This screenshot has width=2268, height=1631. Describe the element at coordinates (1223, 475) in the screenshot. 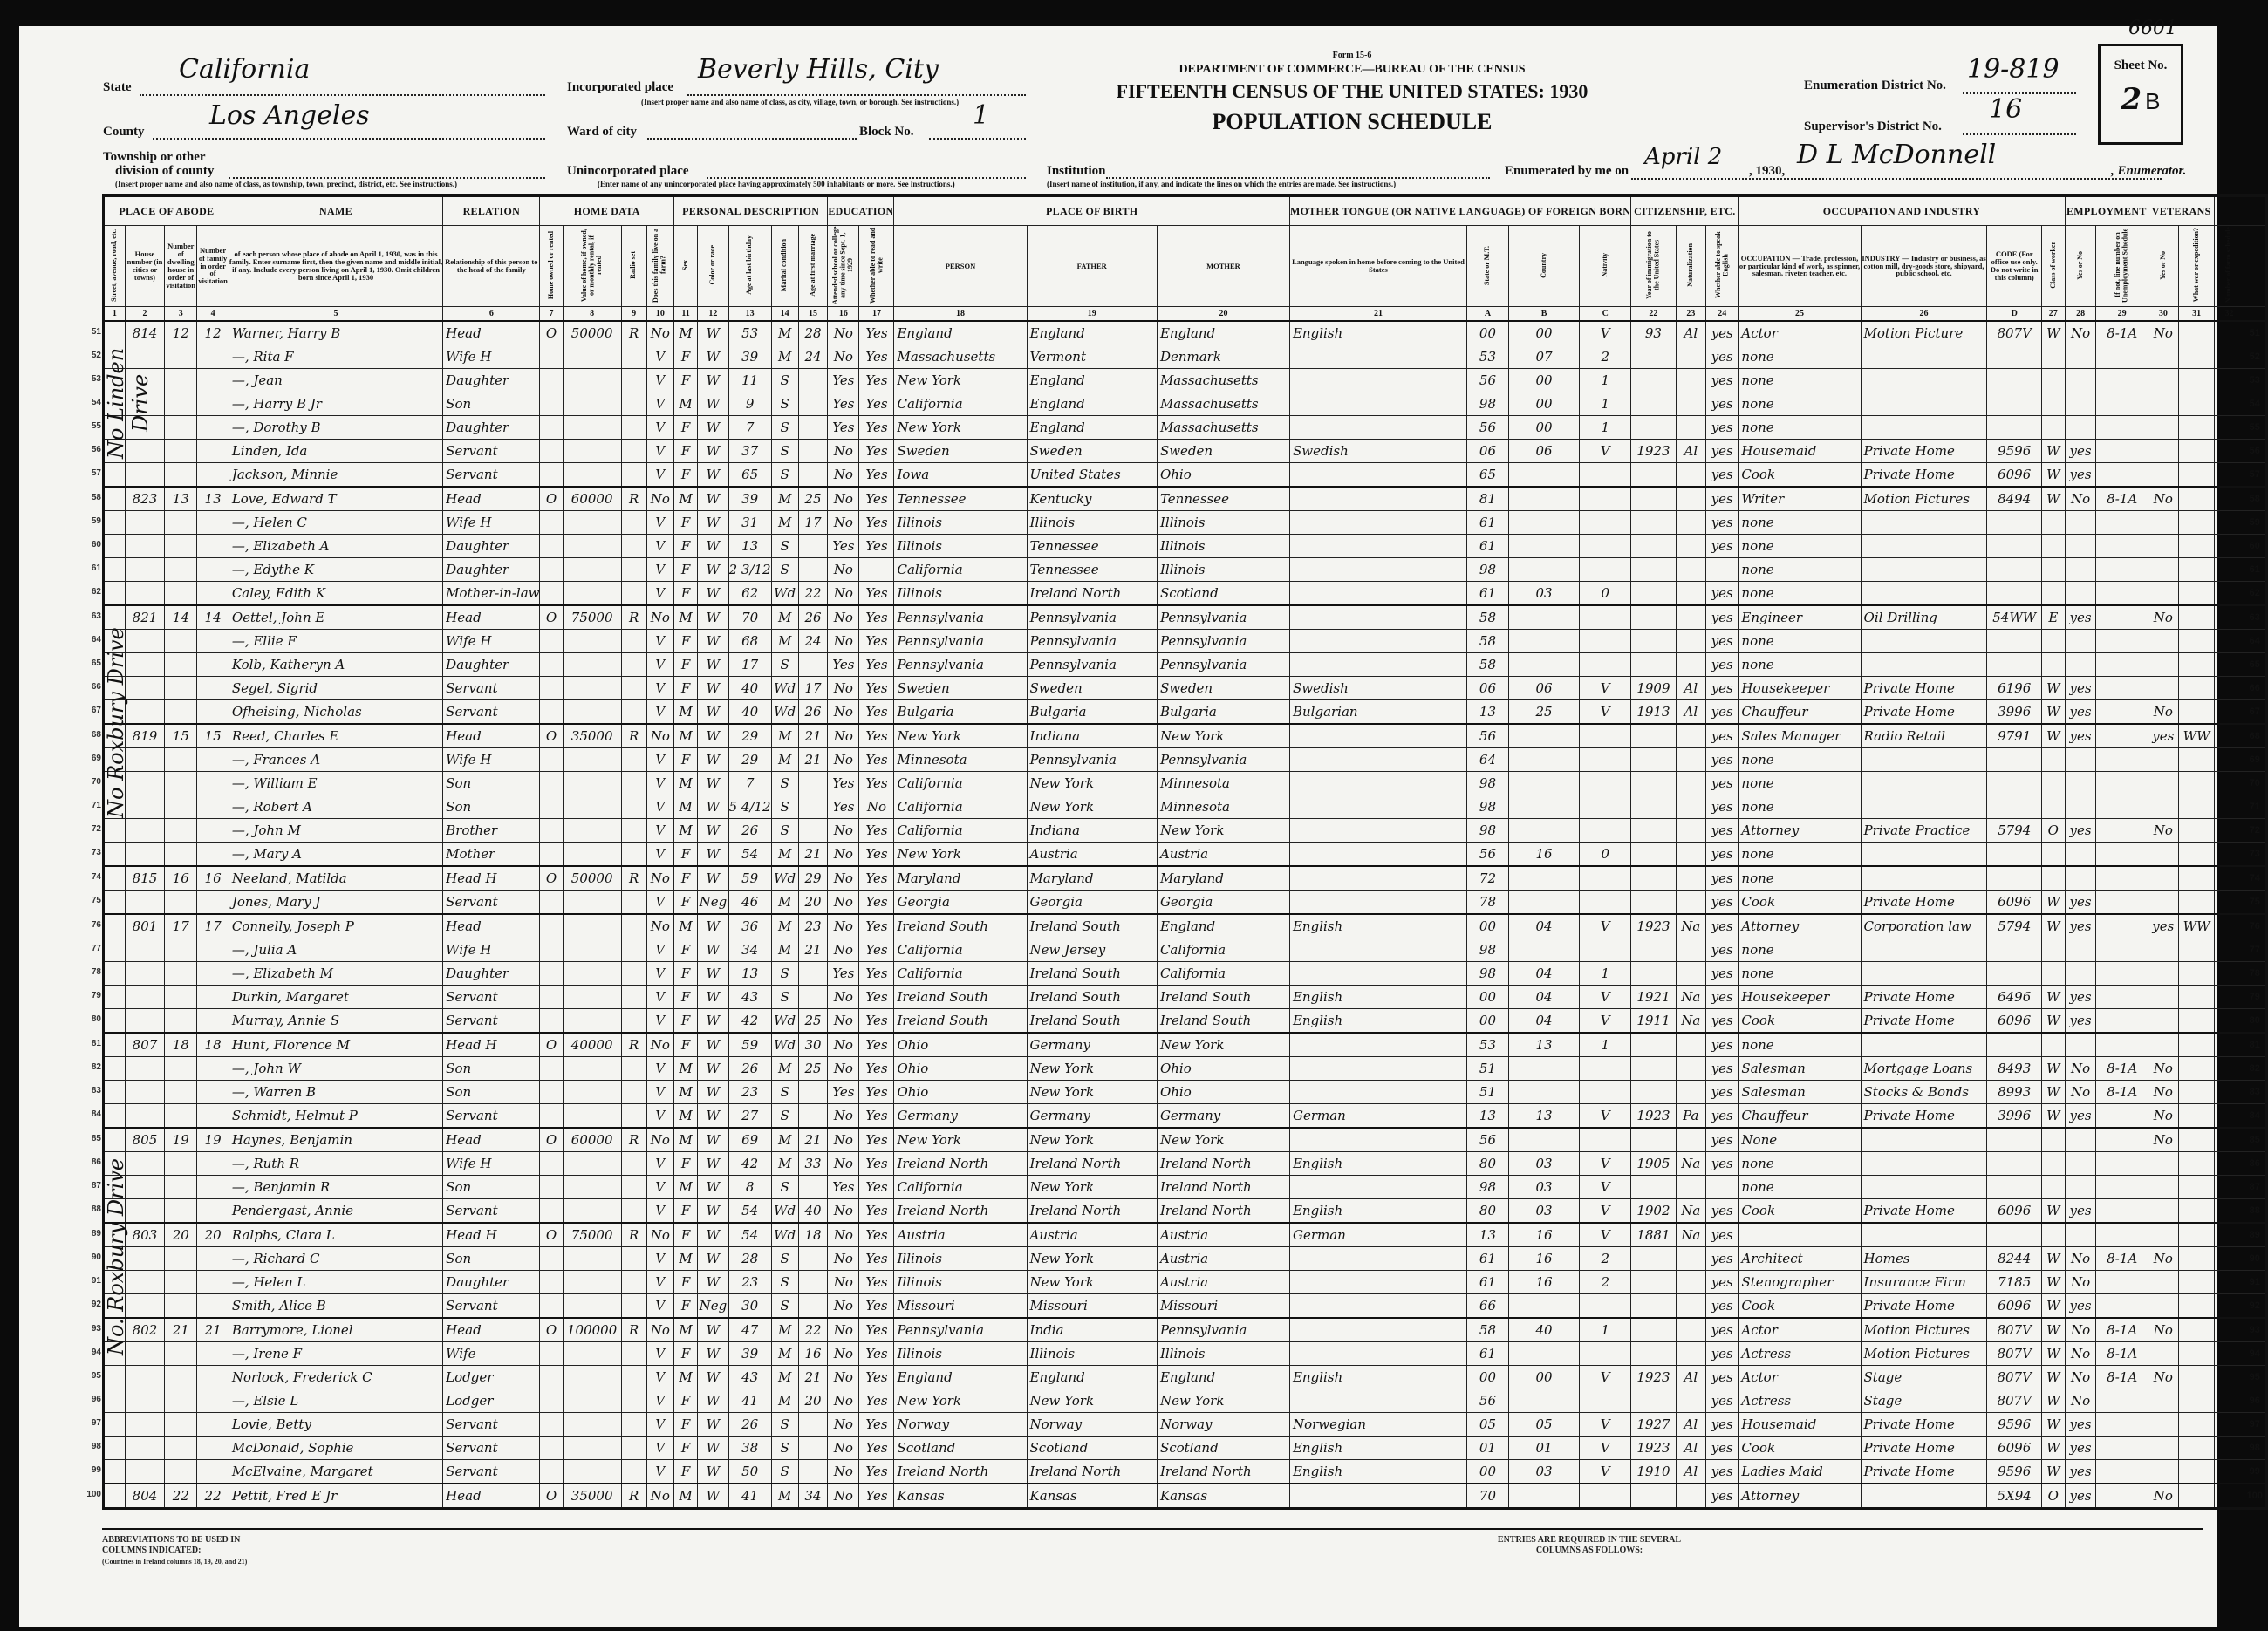

I see `birthplace-mother-cell: Ohio` at that location.